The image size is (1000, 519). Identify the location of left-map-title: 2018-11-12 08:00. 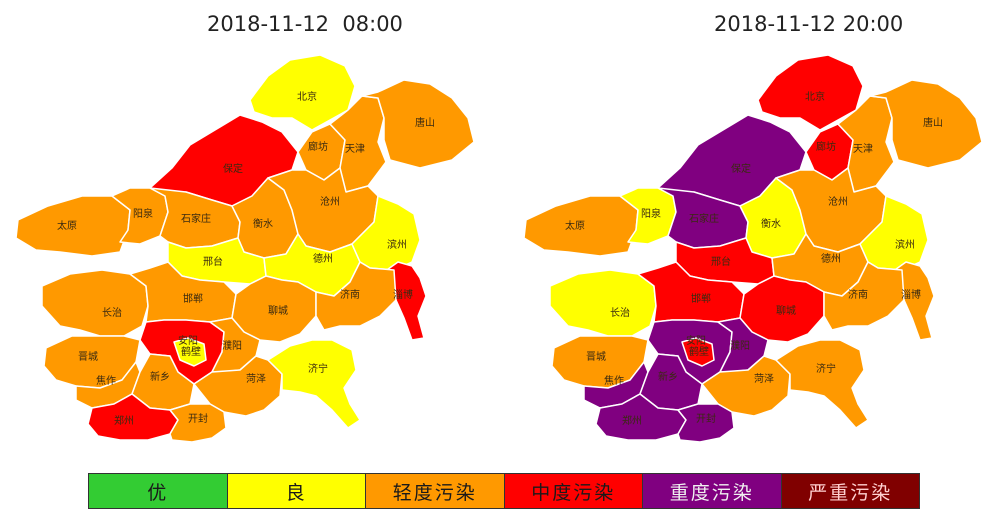
(305, 24).